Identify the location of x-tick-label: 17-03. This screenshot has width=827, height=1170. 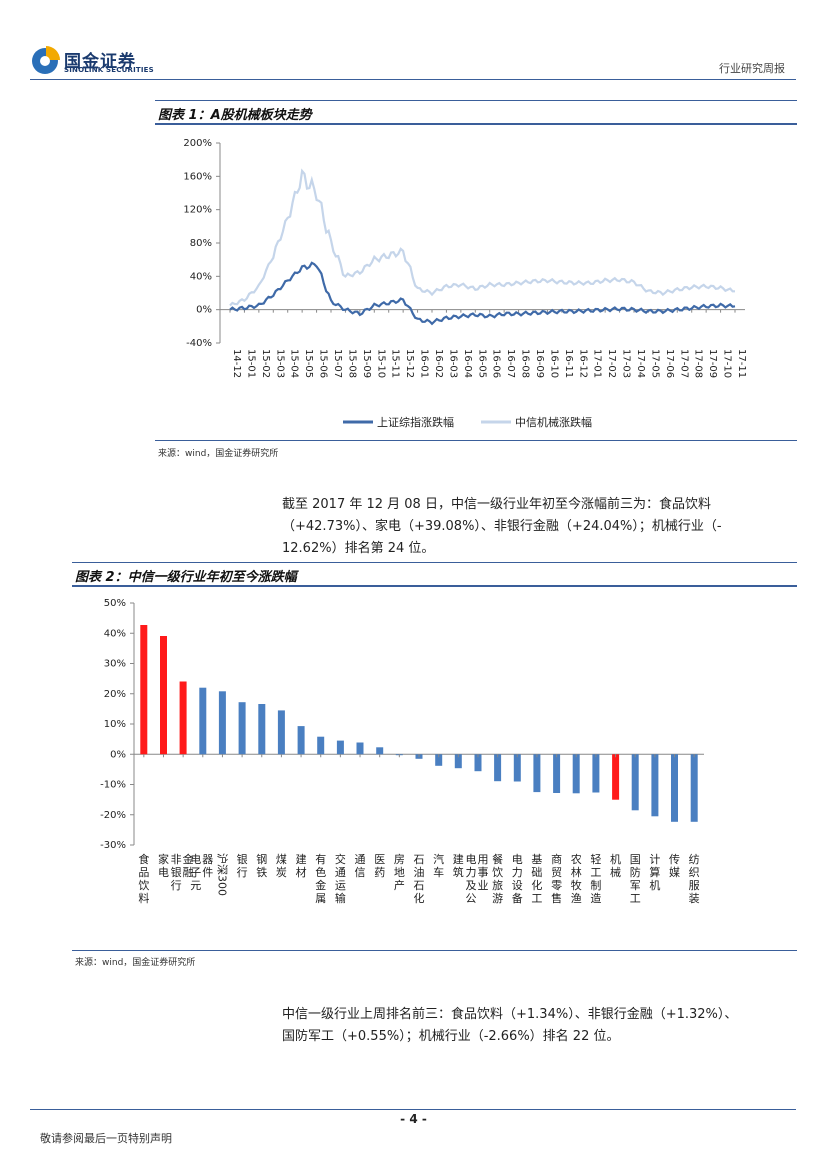
(626, 363).